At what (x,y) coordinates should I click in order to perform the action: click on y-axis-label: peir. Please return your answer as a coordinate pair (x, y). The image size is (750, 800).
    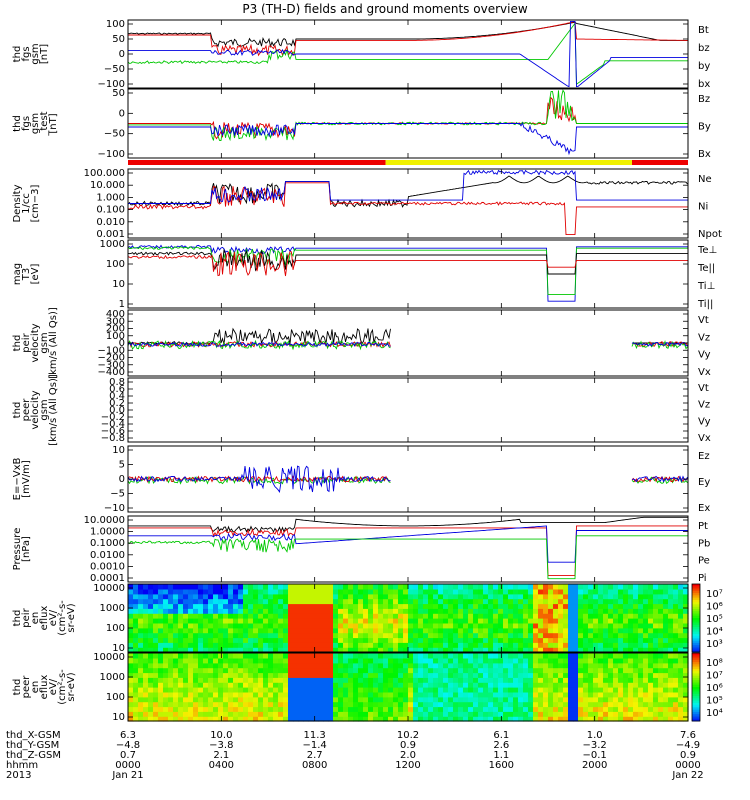
    Looking at the image, I should click on (26, 342).